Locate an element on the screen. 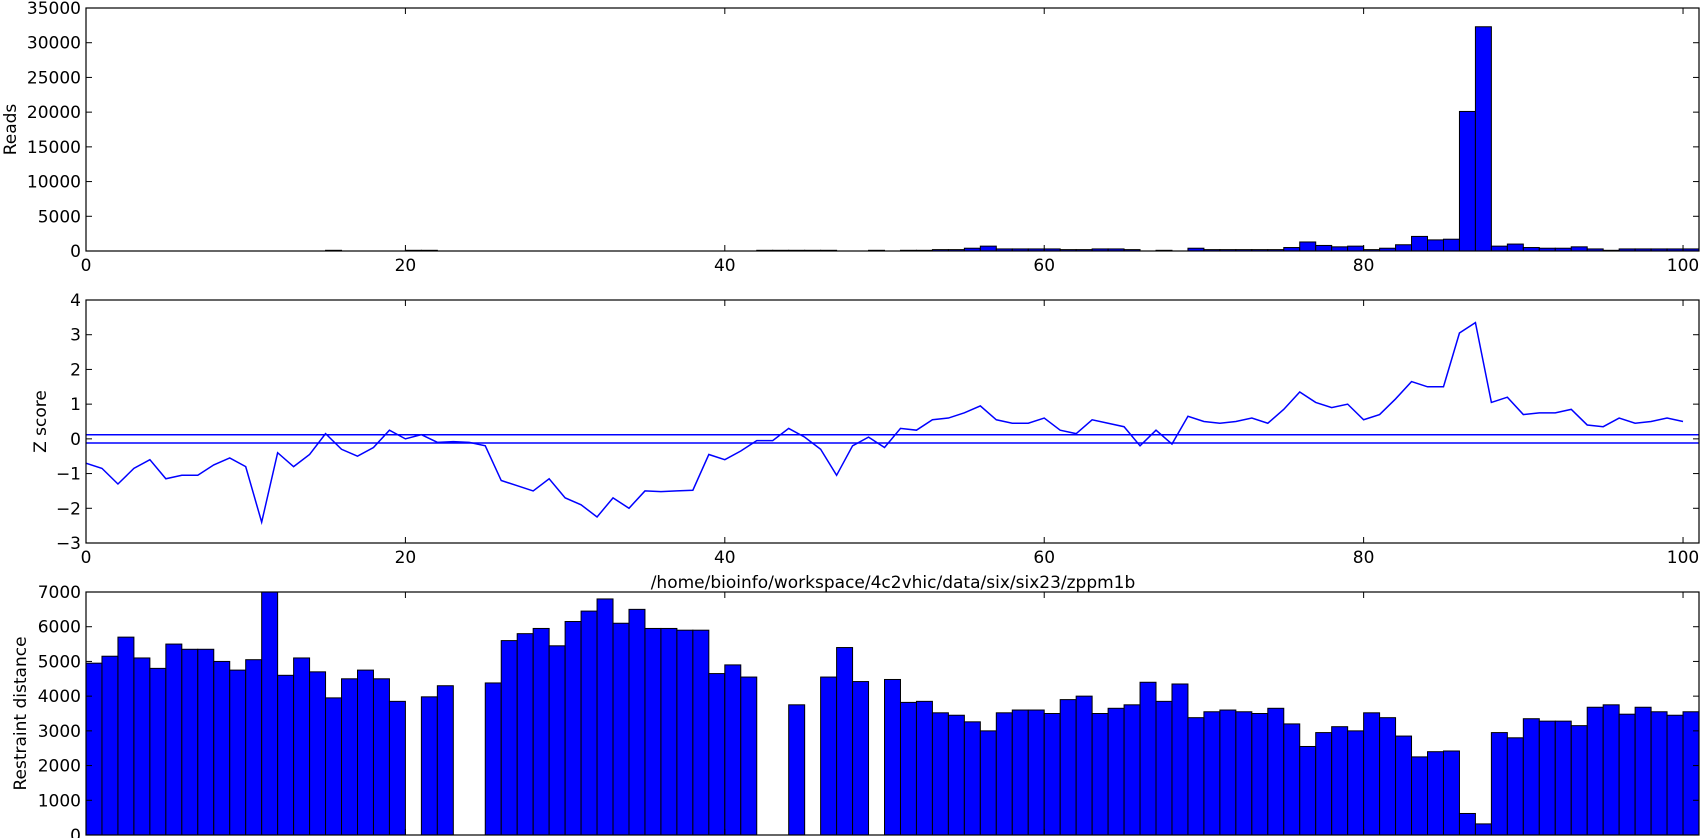 The height and width of the screenshot is (838, 1707). zscore-xtick-label: 20 is located at coordinates (406, 558).